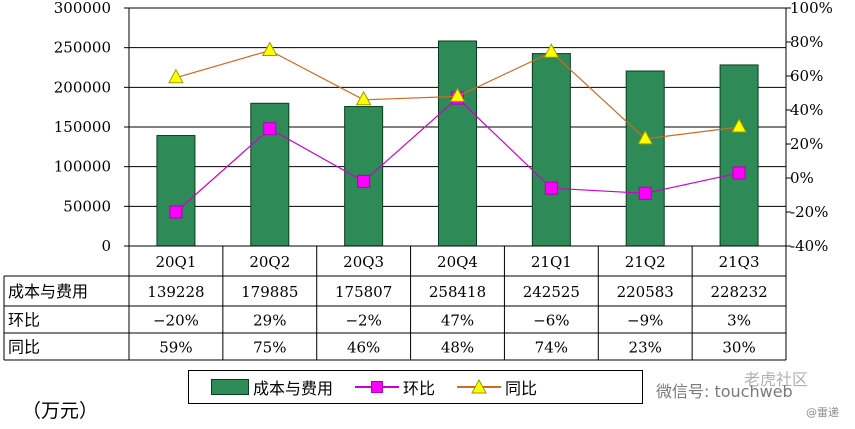 The height and width of the screenshot is (429, 855). What do you see at coordinates (82, 8) in the screenshot?
I see `y-left-tick-label: 300000` at bounding box center [82, 8].